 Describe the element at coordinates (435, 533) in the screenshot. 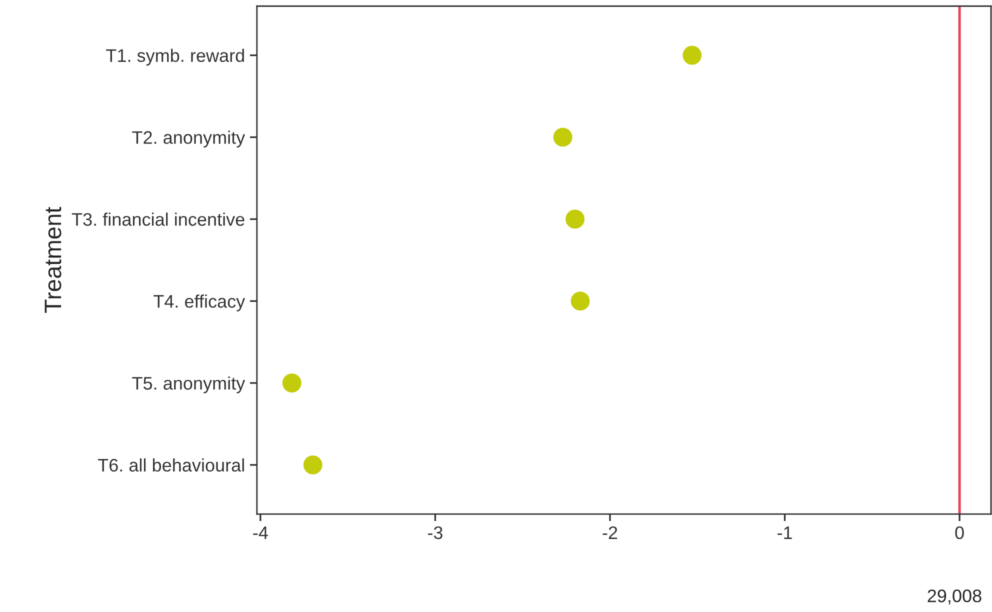

I see `x-tick-label: -3` at that location.